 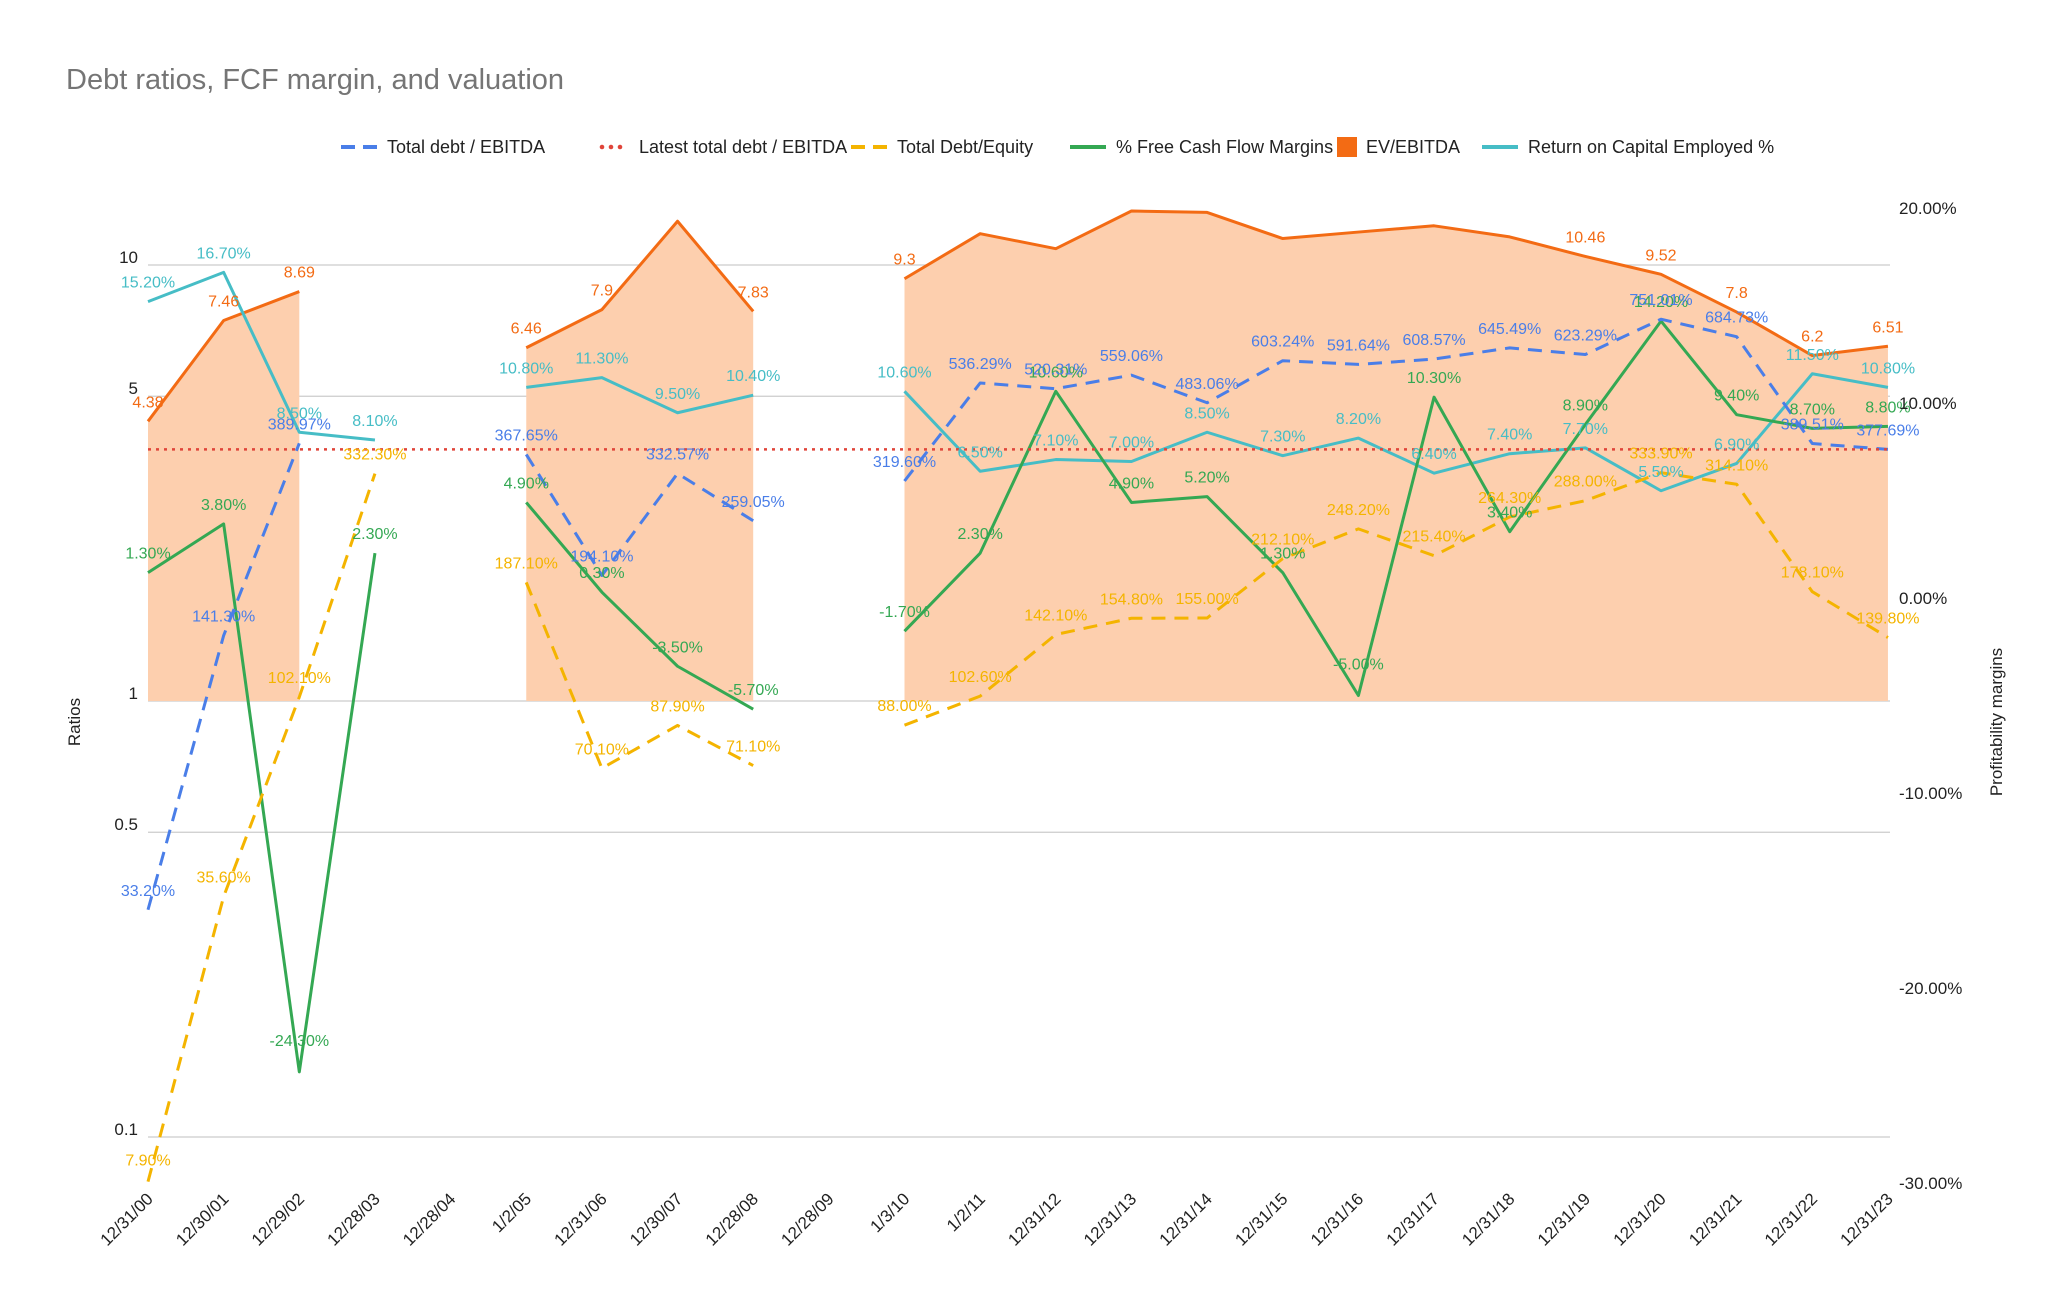 What do you see at coordinates (147, 554) in the screenshot?
I see `fcf-data-label-12-31-00: 1.30%` at bounding box center [147, 554].